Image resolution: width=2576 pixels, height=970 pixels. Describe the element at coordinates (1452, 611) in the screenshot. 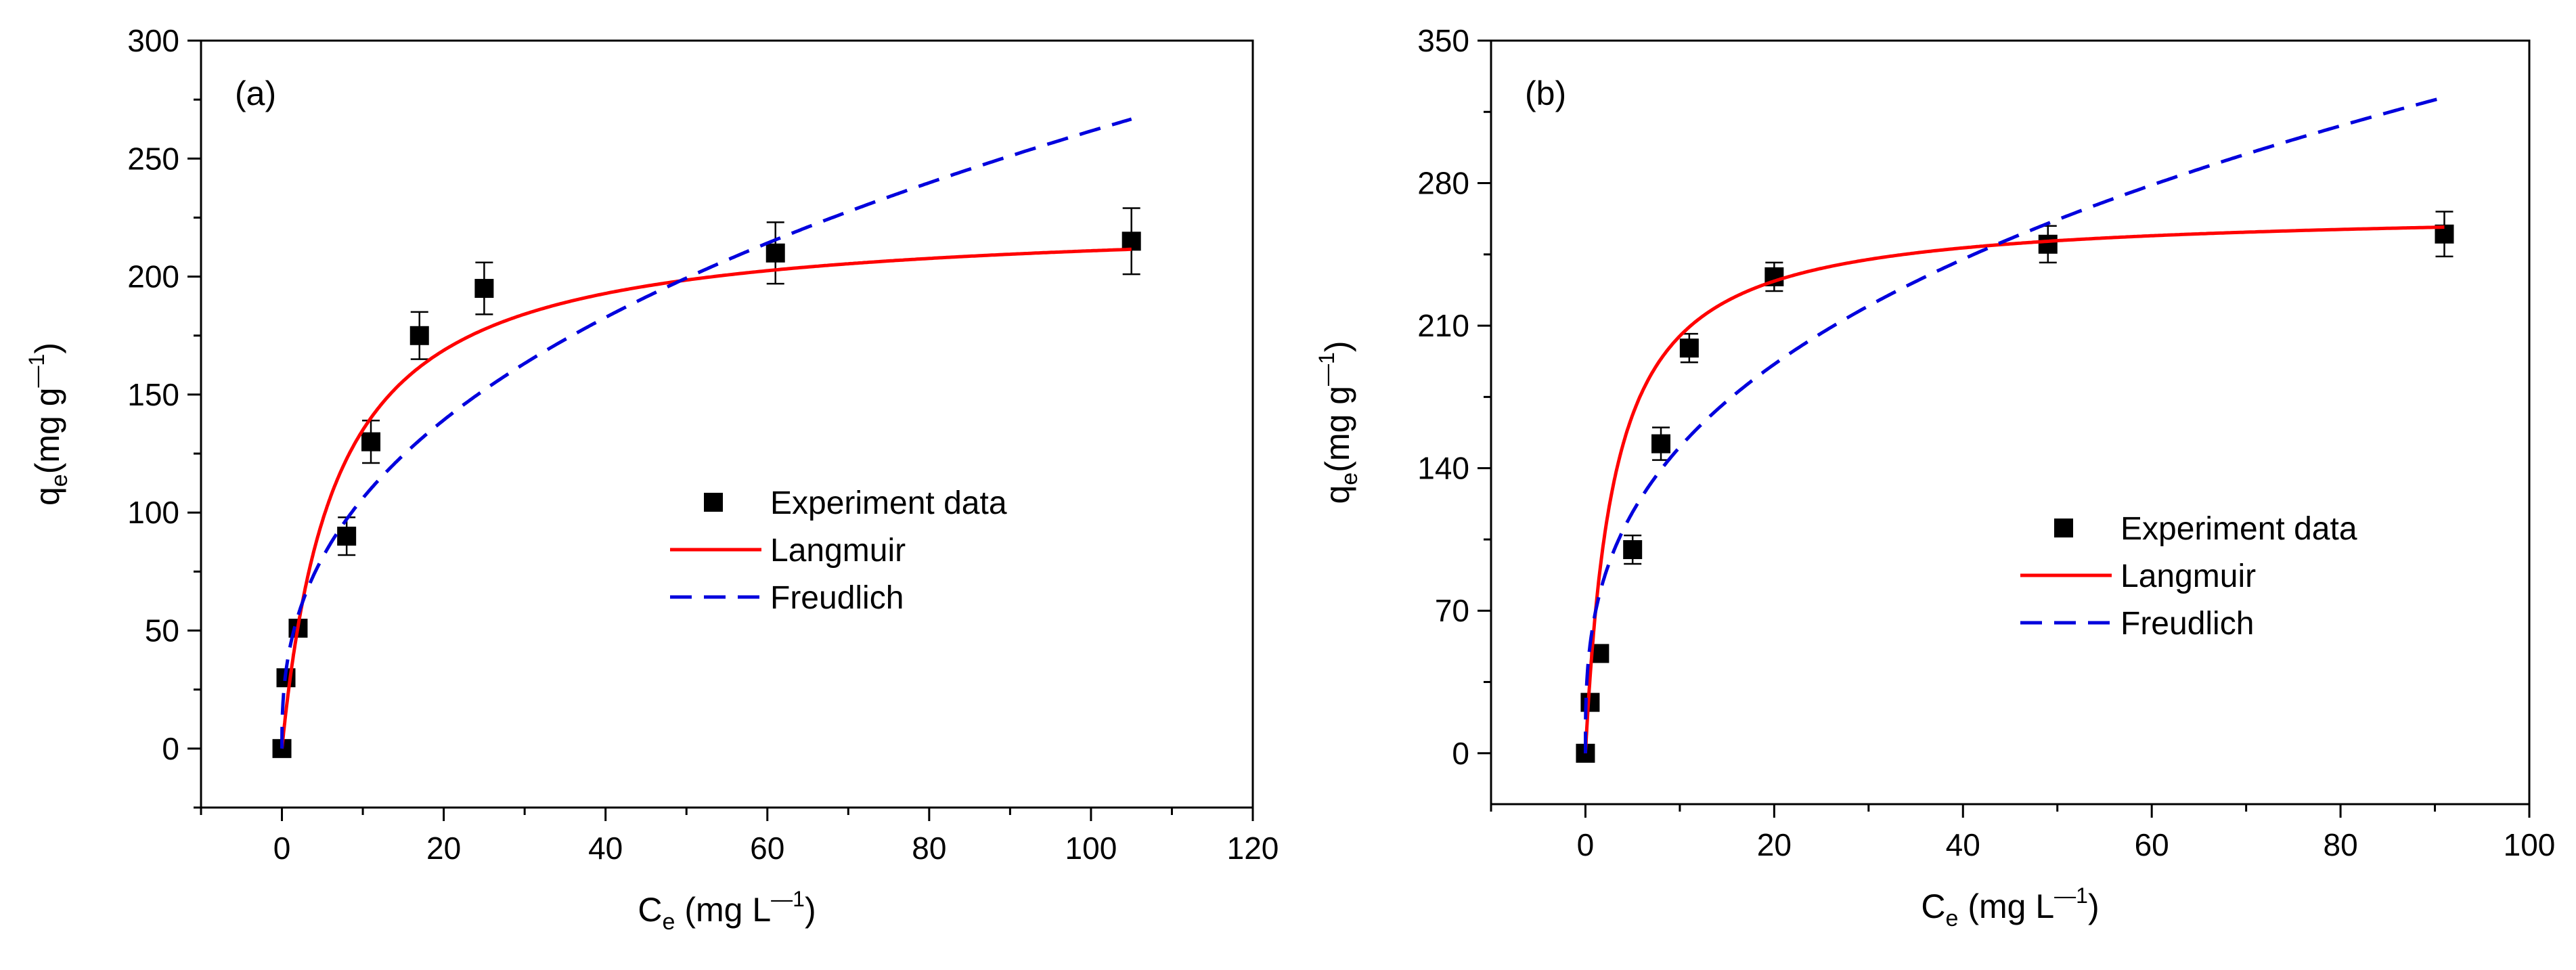

I see `y-tick-label: 70` at that location.